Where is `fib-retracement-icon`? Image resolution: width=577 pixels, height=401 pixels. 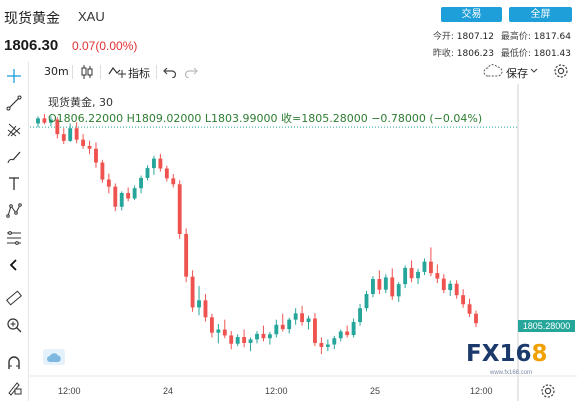
fib-retracement-icon is located at coordinates (14, 238).